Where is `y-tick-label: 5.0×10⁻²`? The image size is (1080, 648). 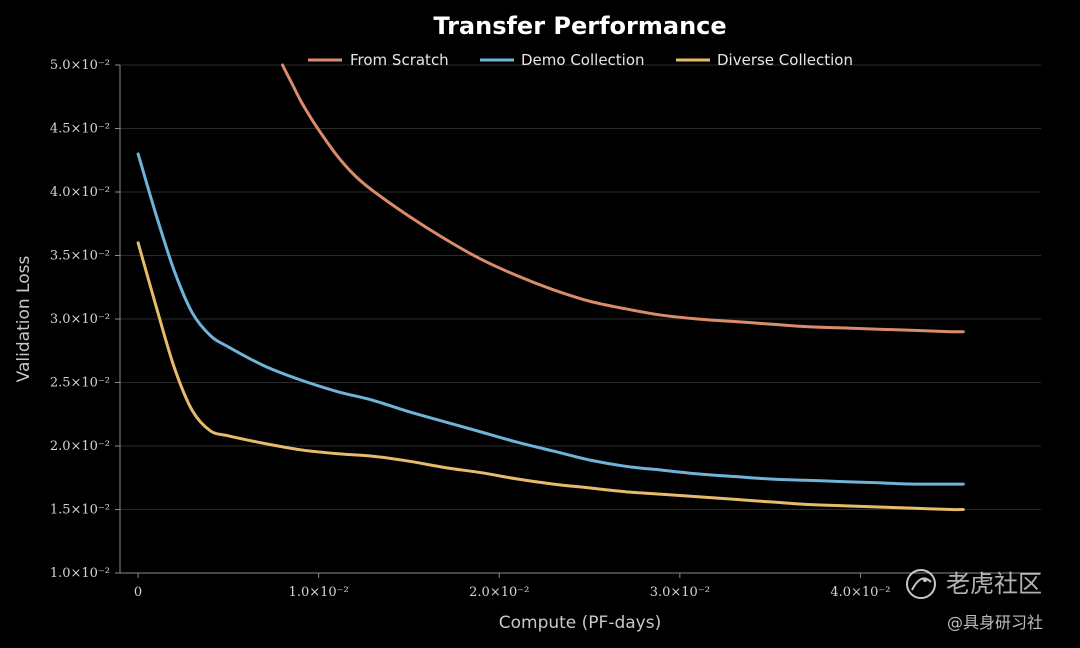
y-tick-label: 5.0×10⁻² is located at coordinates (80, 65).